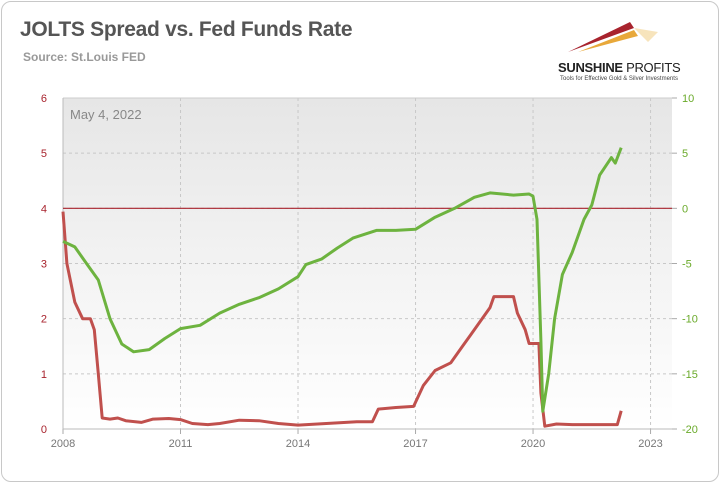  Describe the element at coordinates (690, 375) in the screenshot. I see `right-axis-tick: -15` at that location.